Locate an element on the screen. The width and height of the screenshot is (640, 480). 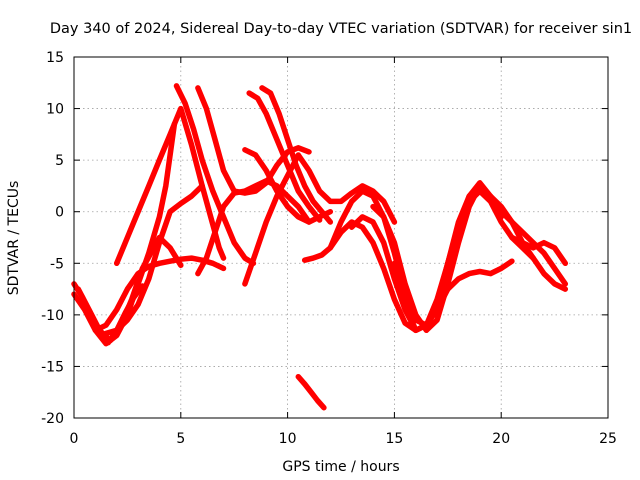
y-tick-label: 15 is located at coordinates (55, 58).